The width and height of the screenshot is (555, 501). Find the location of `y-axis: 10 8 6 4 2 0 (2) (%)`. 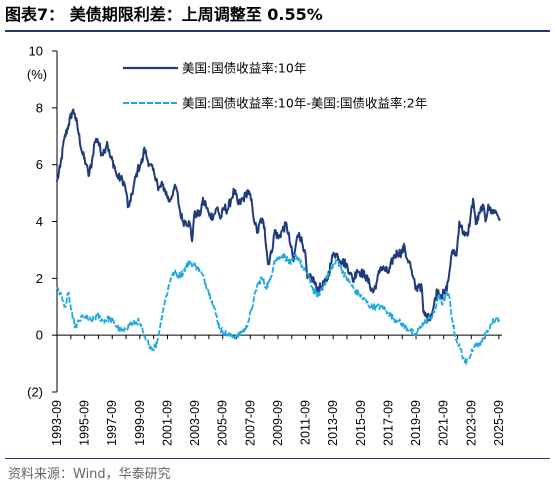

y-axis: 10 8 6 4 2 0 (2) (%) is located at coordinates (42, 222).